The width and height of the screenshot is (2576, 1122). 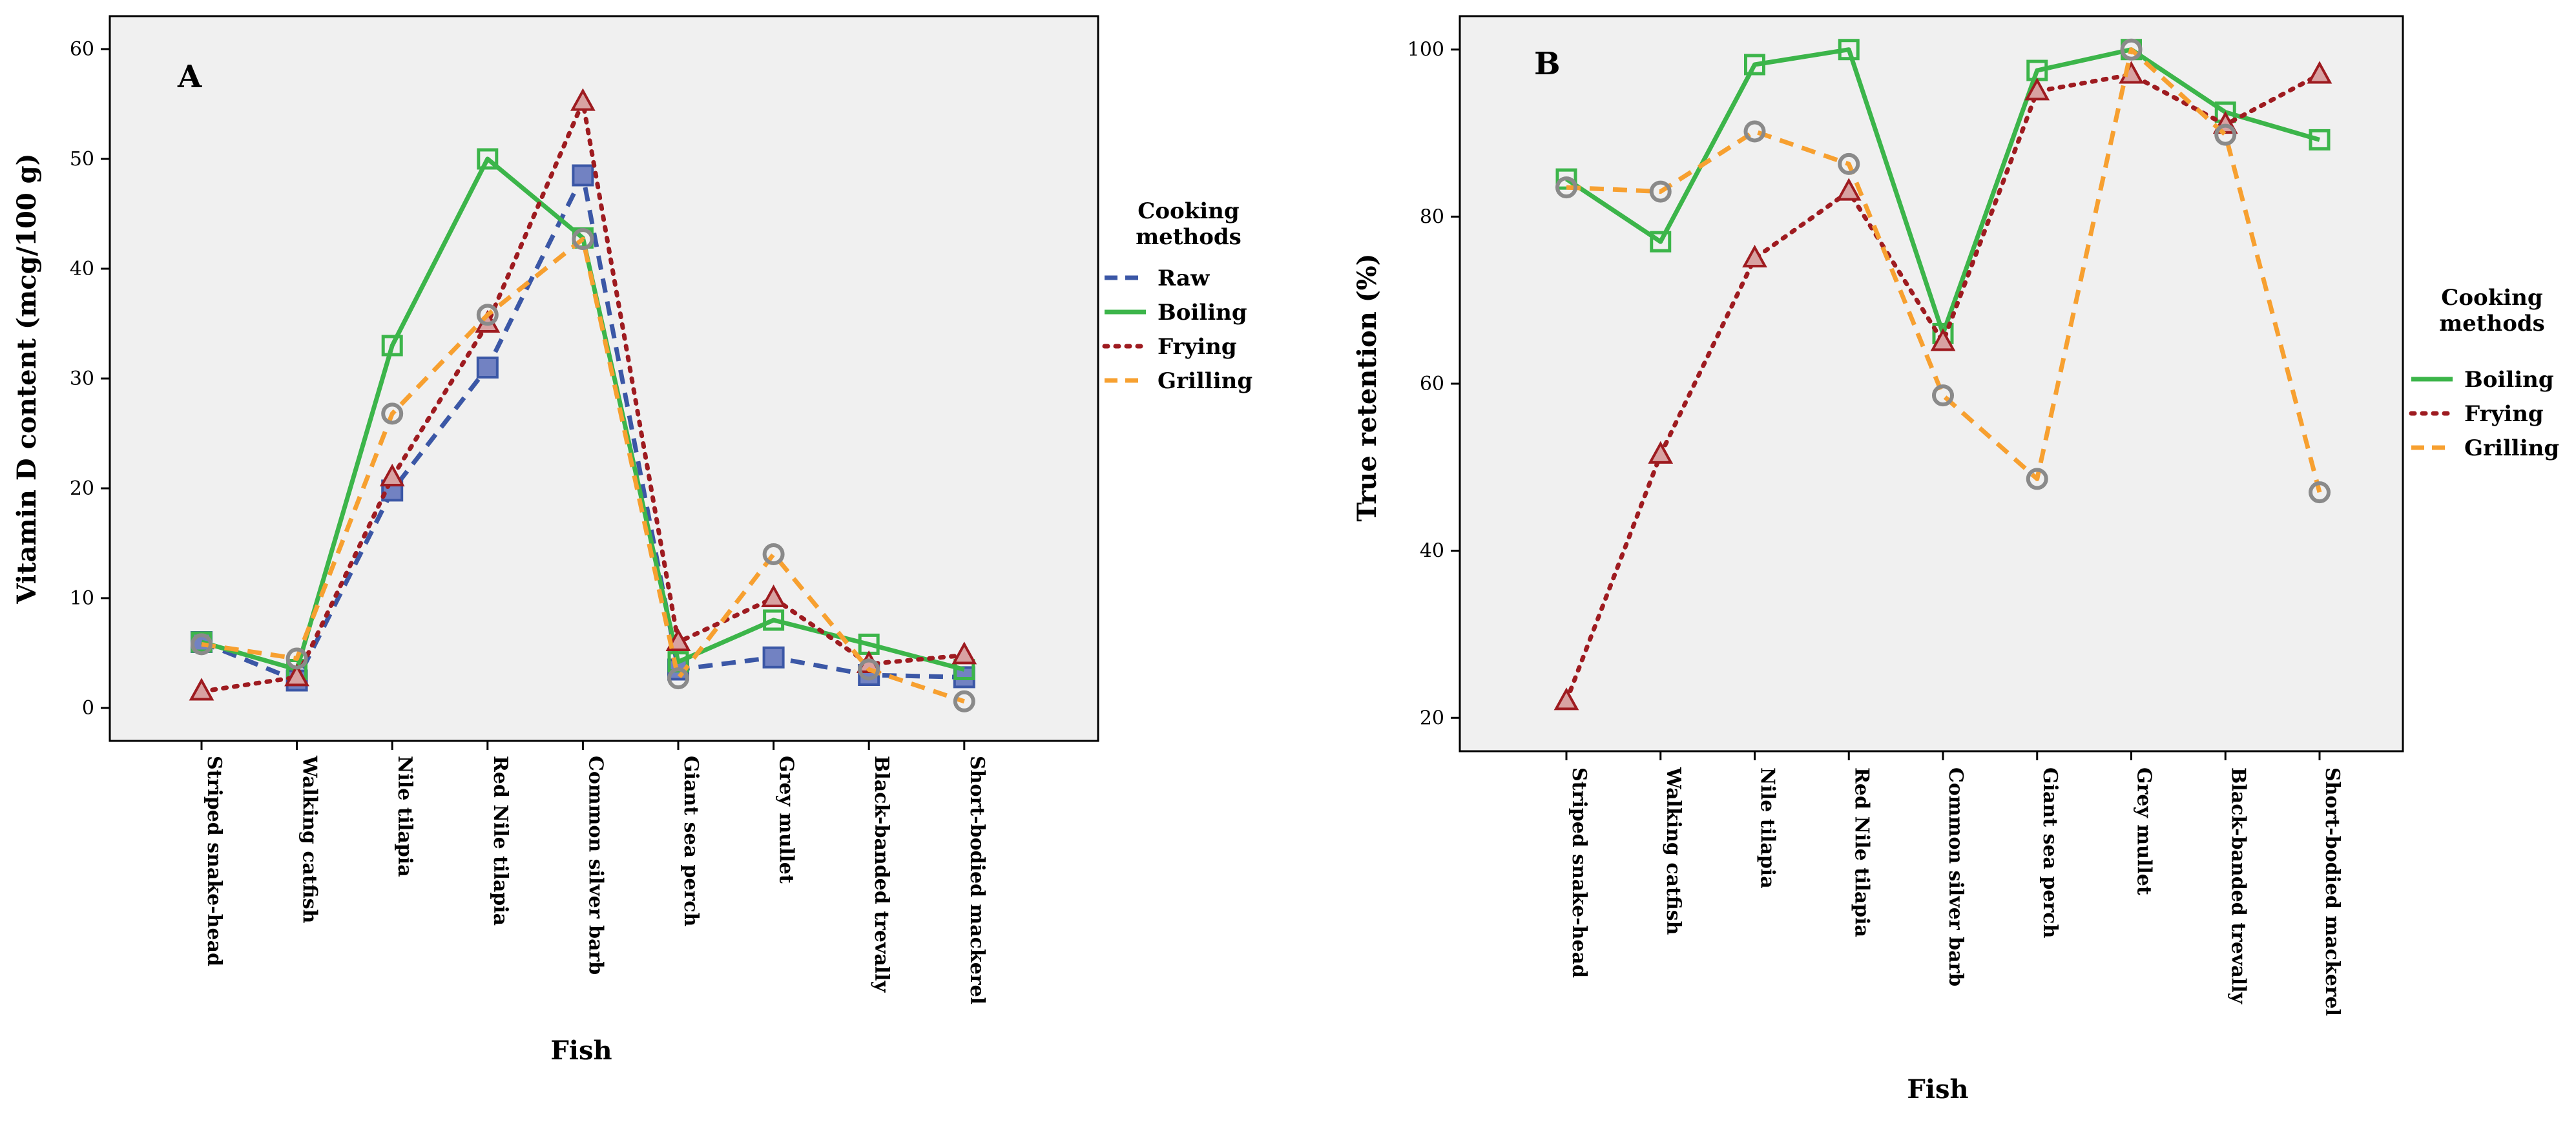 What do you see at coordinates (487, 315) in the screenshot?
I see `point-a-grilling-red-nile-tilapia` at bounding box center [487, 315].